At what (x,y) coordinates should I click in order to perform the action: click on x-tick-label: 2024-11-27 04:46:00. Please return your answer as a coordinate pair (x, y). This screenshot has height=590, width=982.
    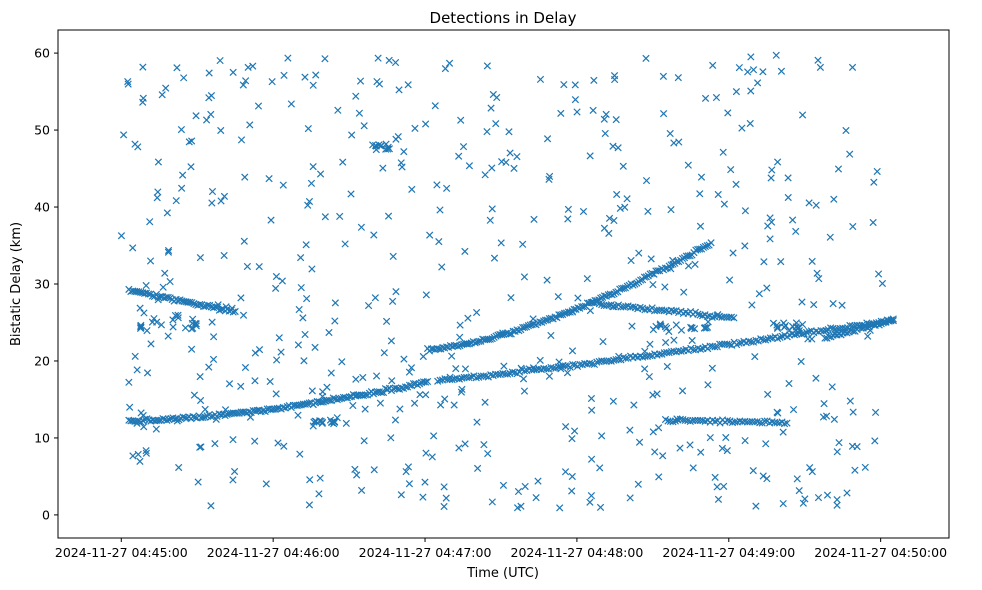
    Looking at the image, I should click on (273, 552).